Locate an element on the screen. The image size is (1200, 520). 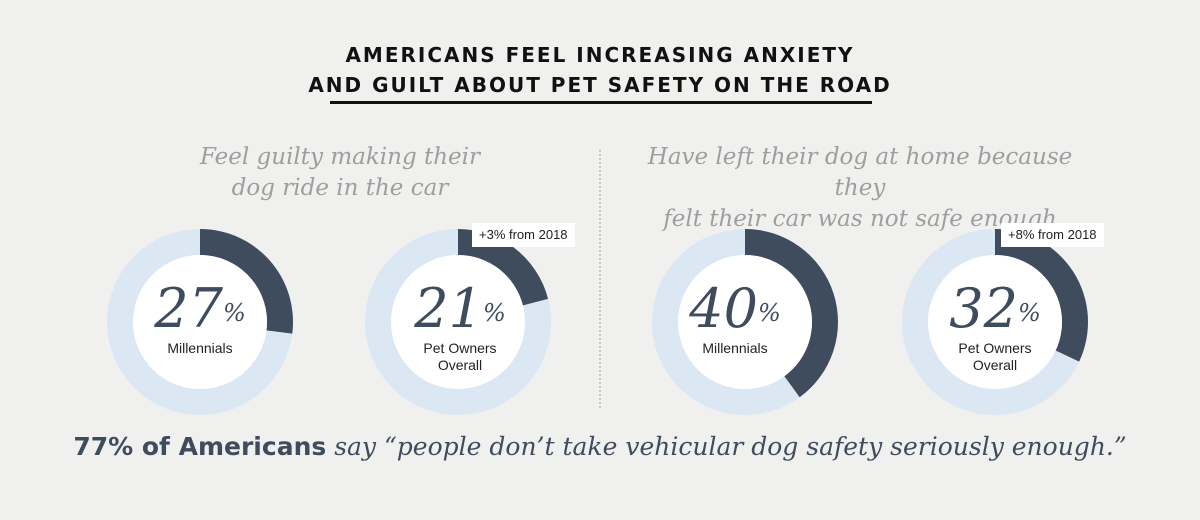
value-label: 40% is located at coordinates (735, 308).